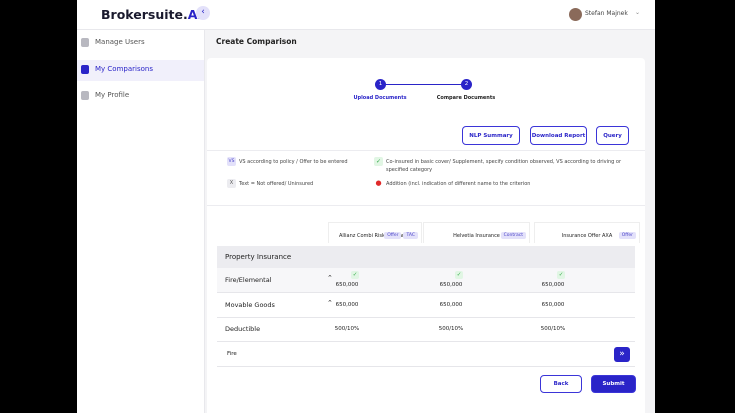 The height and width of the screenshot is (413, 735). I want to click on submit-button: Submit, so click(613, 384).